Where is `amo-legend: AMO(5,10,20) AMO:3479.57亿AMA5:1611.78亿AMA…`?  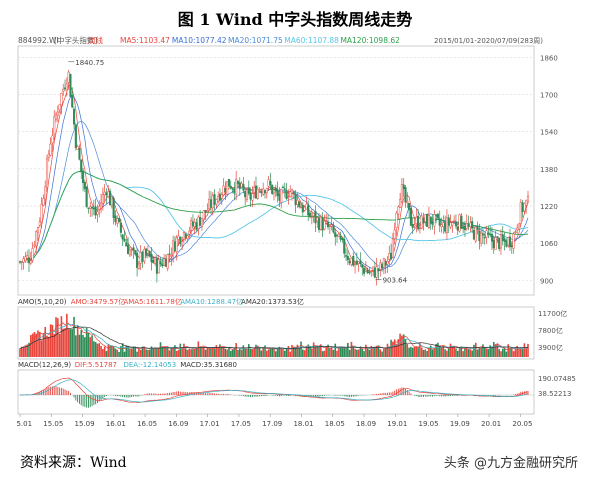 amo-legend: AMO(5,10,20) AMO:3479.57亿AMA5:1611.78亿AMA… is located at coordinates (161, 301).